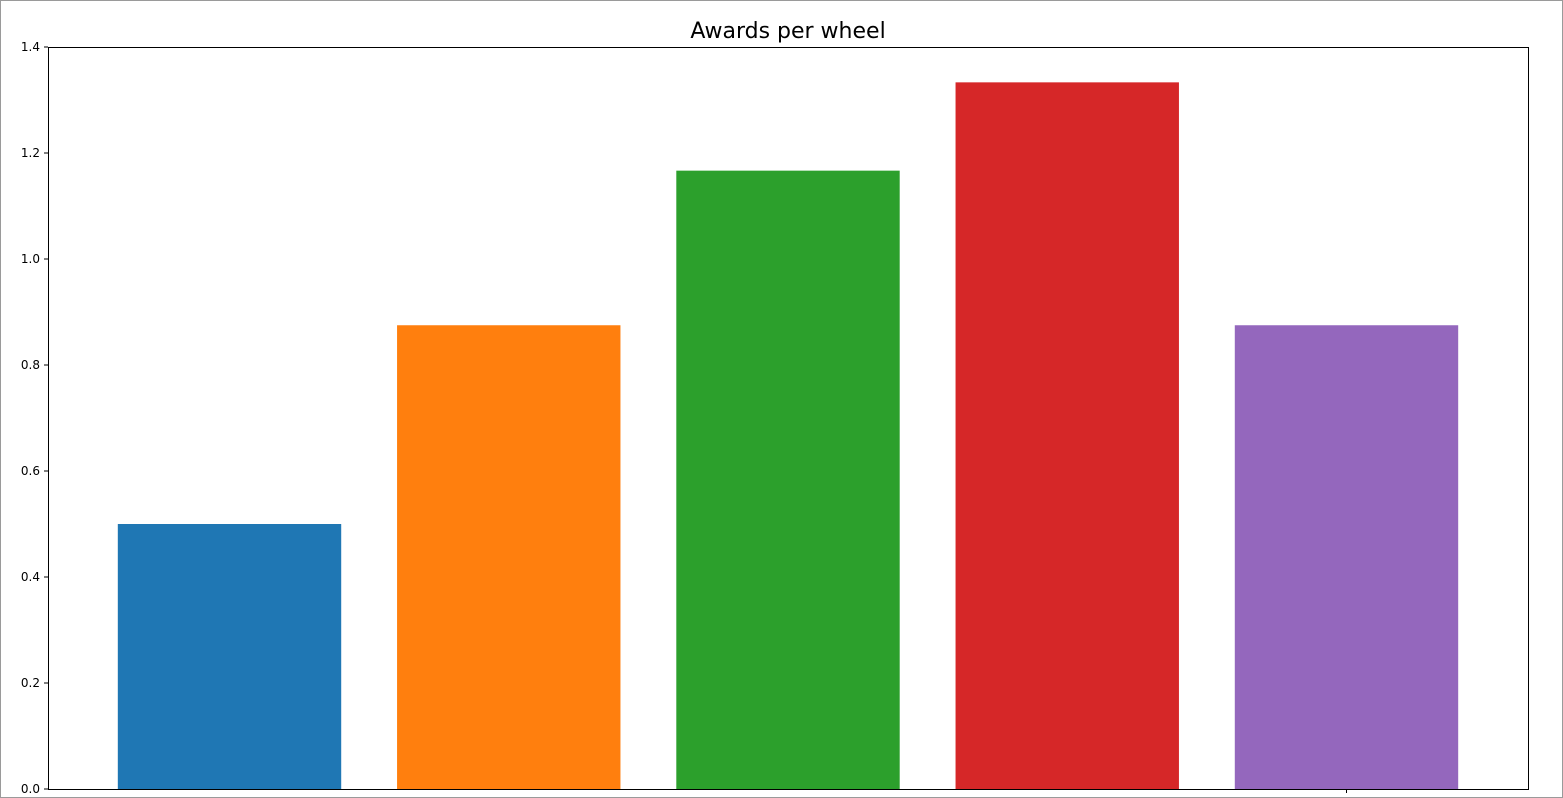  Describe the element at coordinates (30, 577) in the screenshot. I see `y-tick-label: 0.4` at that location.